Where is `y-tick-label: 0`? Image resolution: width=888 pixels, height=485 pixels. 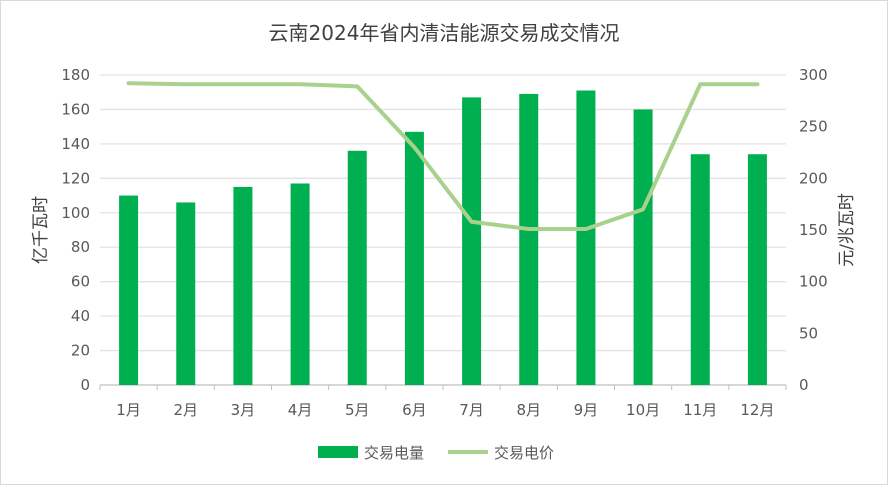
y-tick-label: 0 is located at coordinates (85, 385).